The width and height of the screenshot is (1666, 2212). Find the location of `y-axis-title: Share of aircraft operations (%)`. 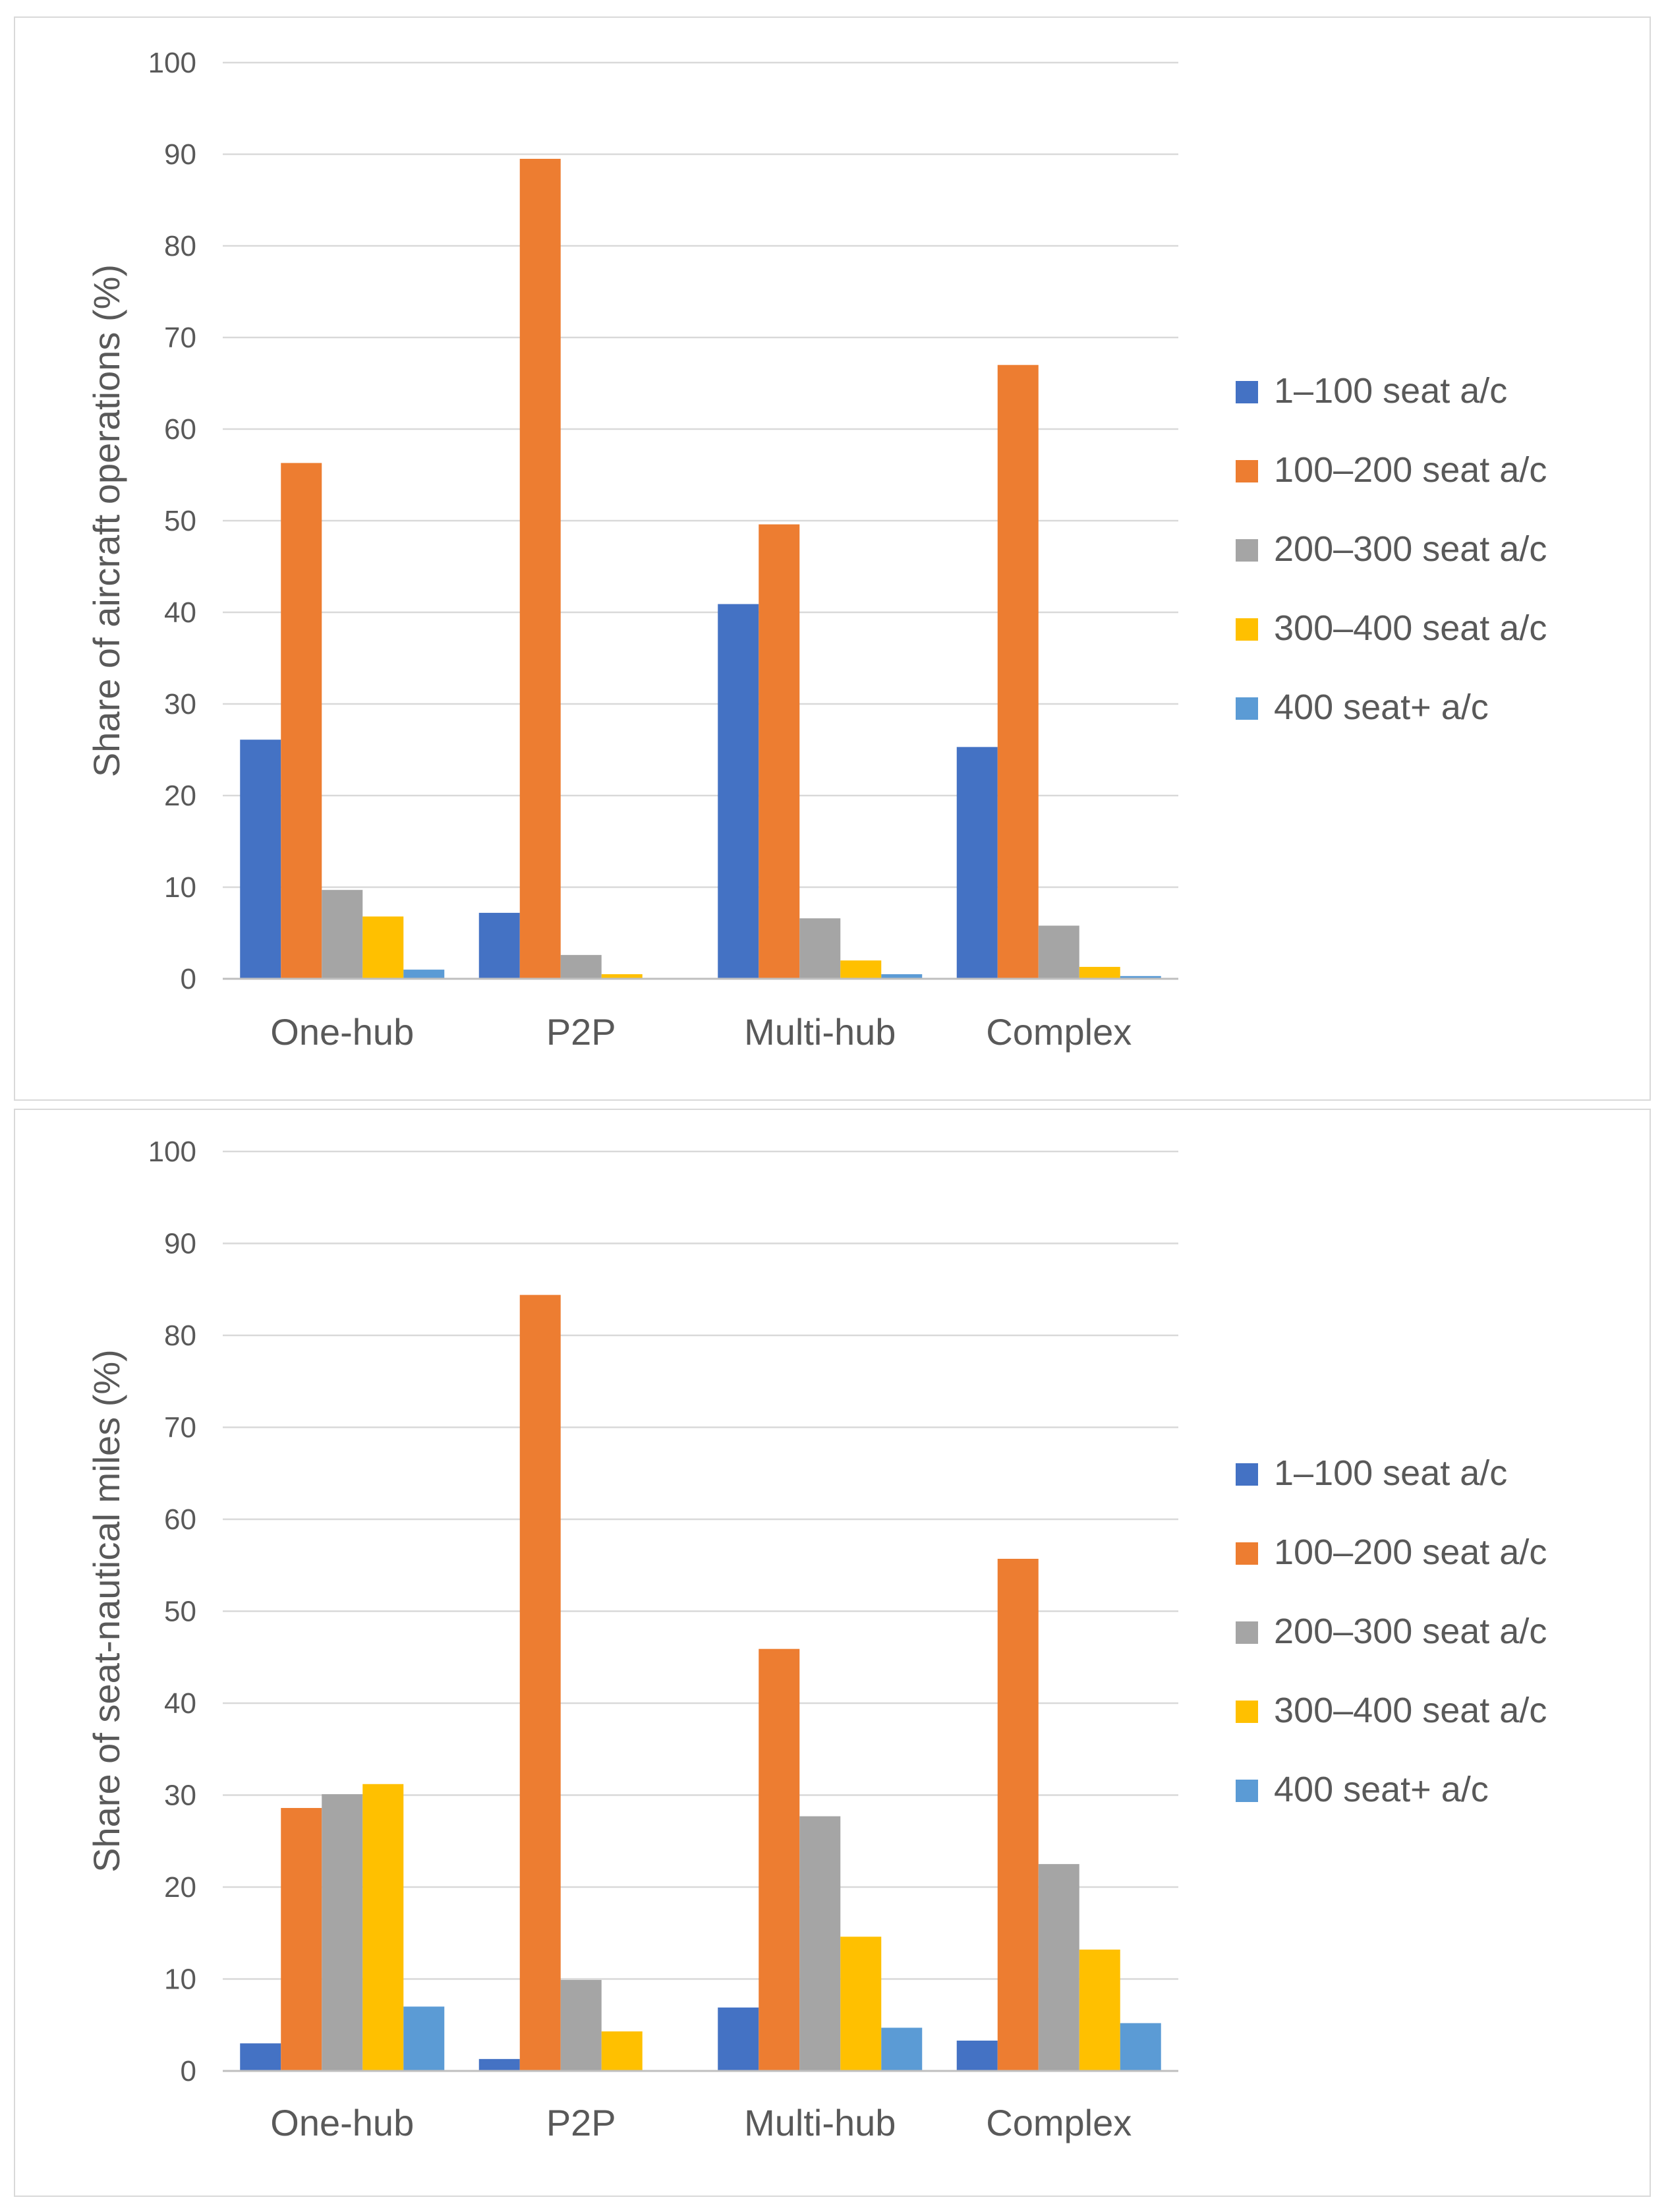

y-axis-title: Share of aircraft operations (%) is located at coordinates (106, 520).